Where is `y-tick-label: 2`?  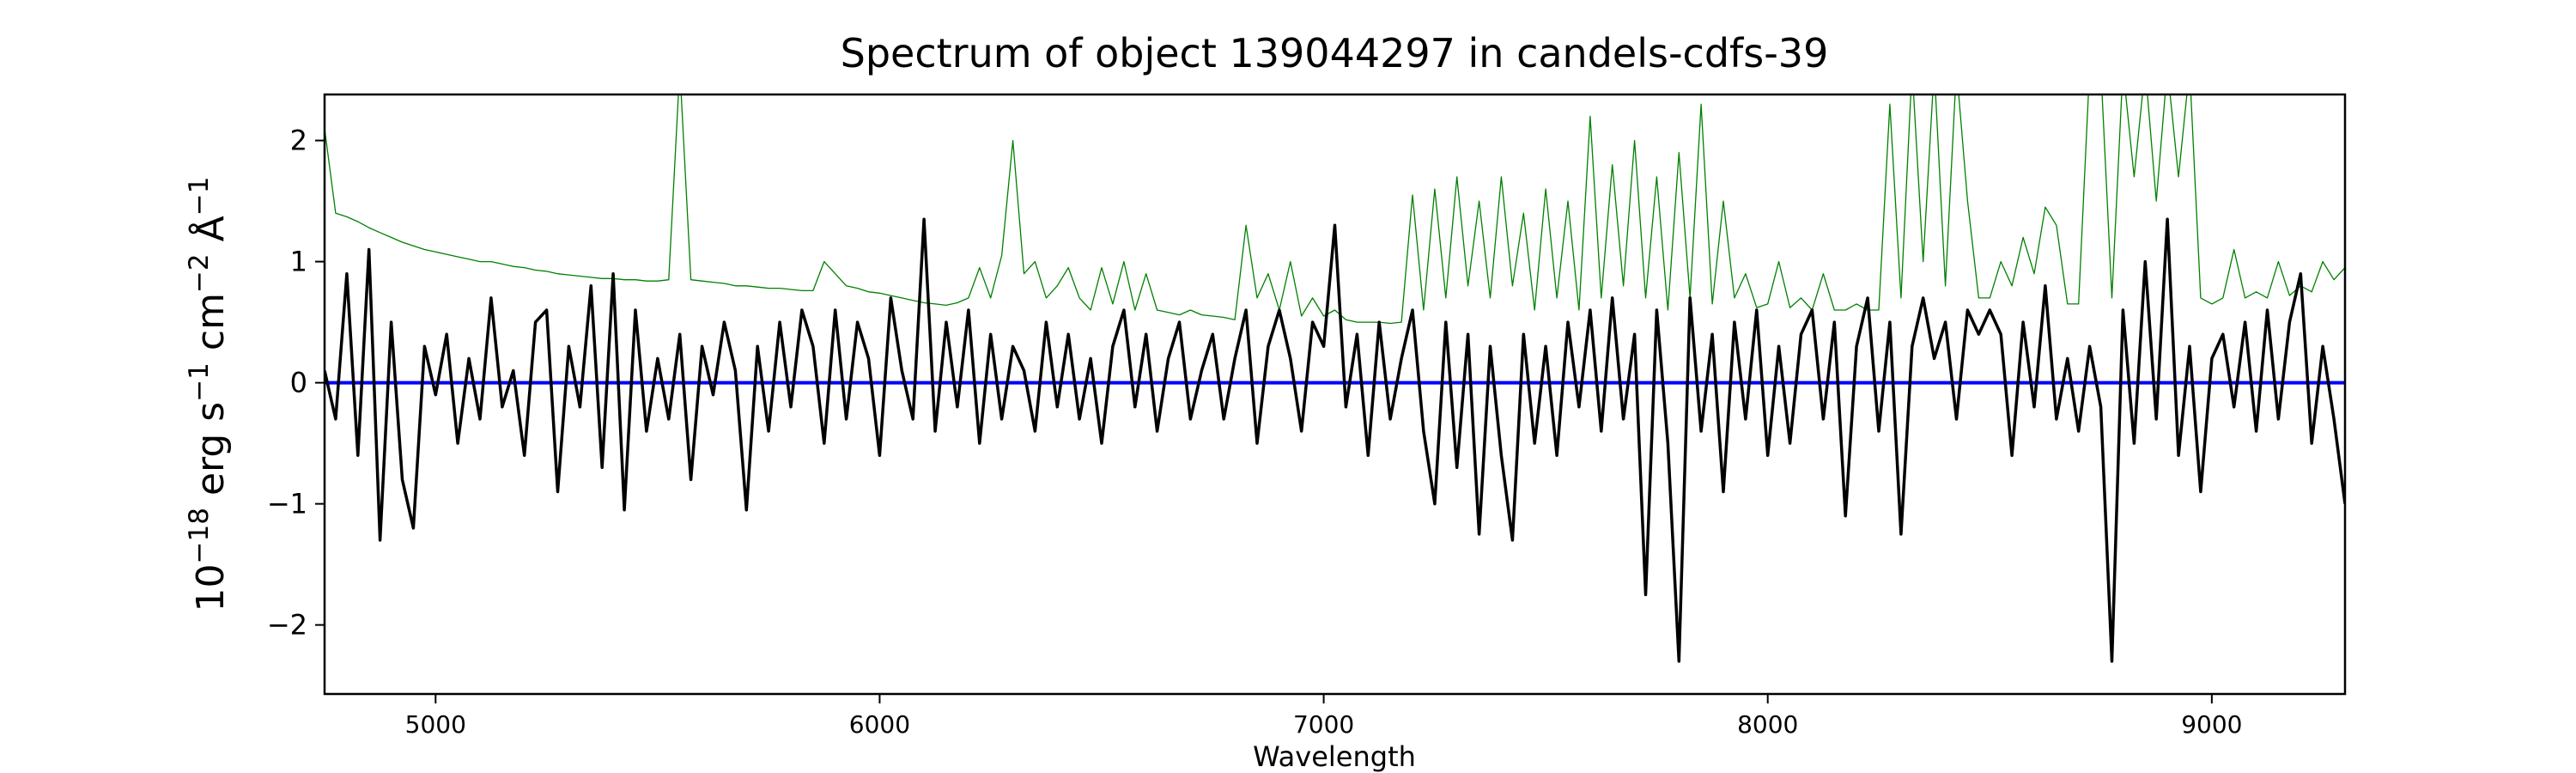
y-tick-label: 2 is located at coordinates (298, 141).